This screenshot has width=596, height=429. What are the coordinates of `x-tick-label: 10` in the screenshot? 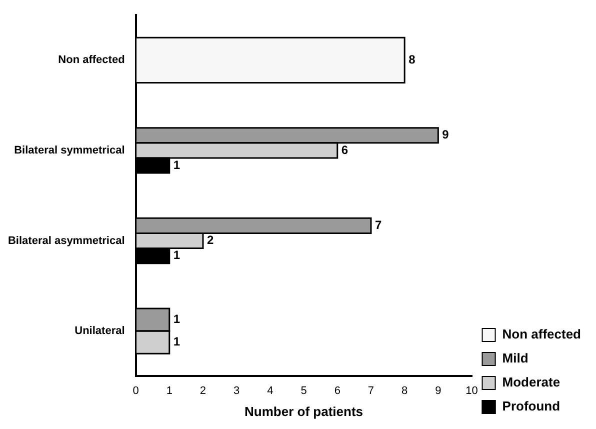 It's located at (472, 390).